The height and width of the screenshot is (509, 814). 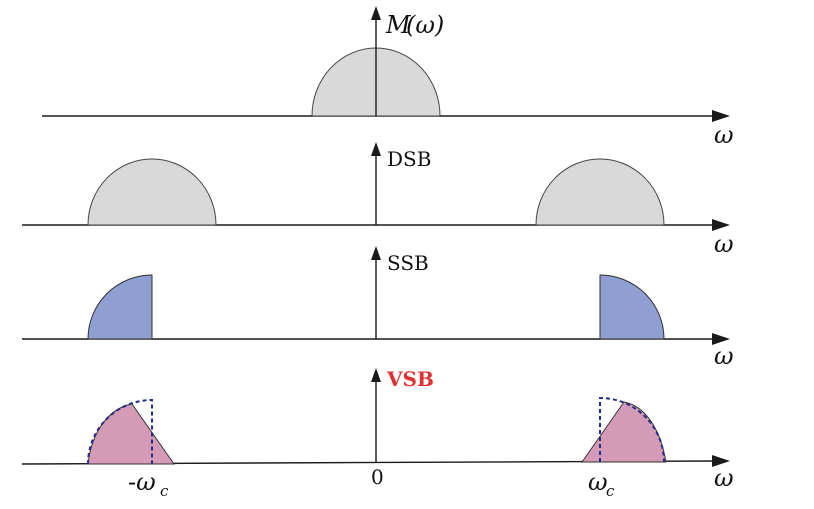 What do you see at coordinates (598, 482) in the screenshot?
I see `tick-pos-carrier: ω` at bounding box center [598, 482].